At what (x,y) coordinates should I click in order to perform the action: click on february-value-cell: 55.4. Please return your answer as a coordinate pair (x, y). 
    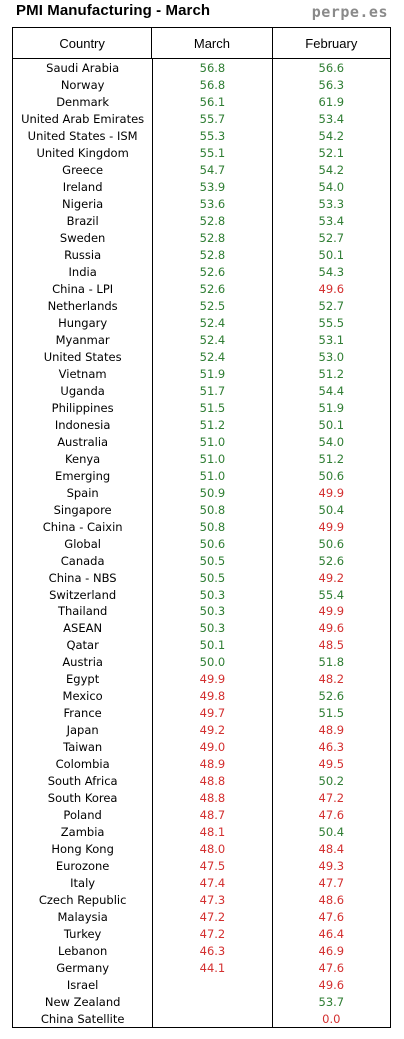
    Looking at the image, I should click on (331, 594).